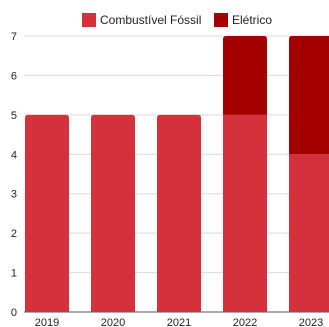 The width and height of the screenshot is (329, 327). Describe the element at coordinates (14, 155) in the screenshot. I see `y-tick-label-4: 4` at that location.